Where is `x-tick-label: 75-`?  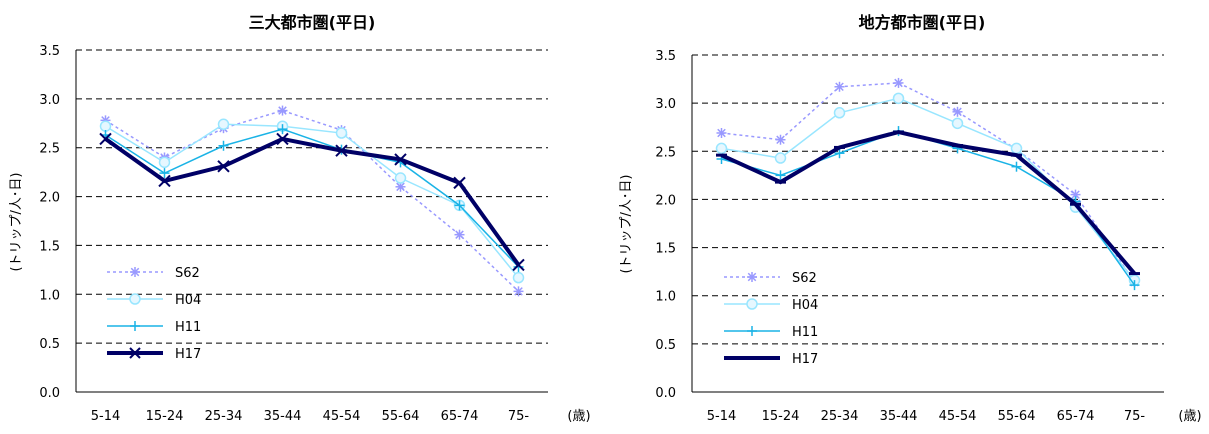 x-tick-label: 75- is located at coordinates (1135, 416).